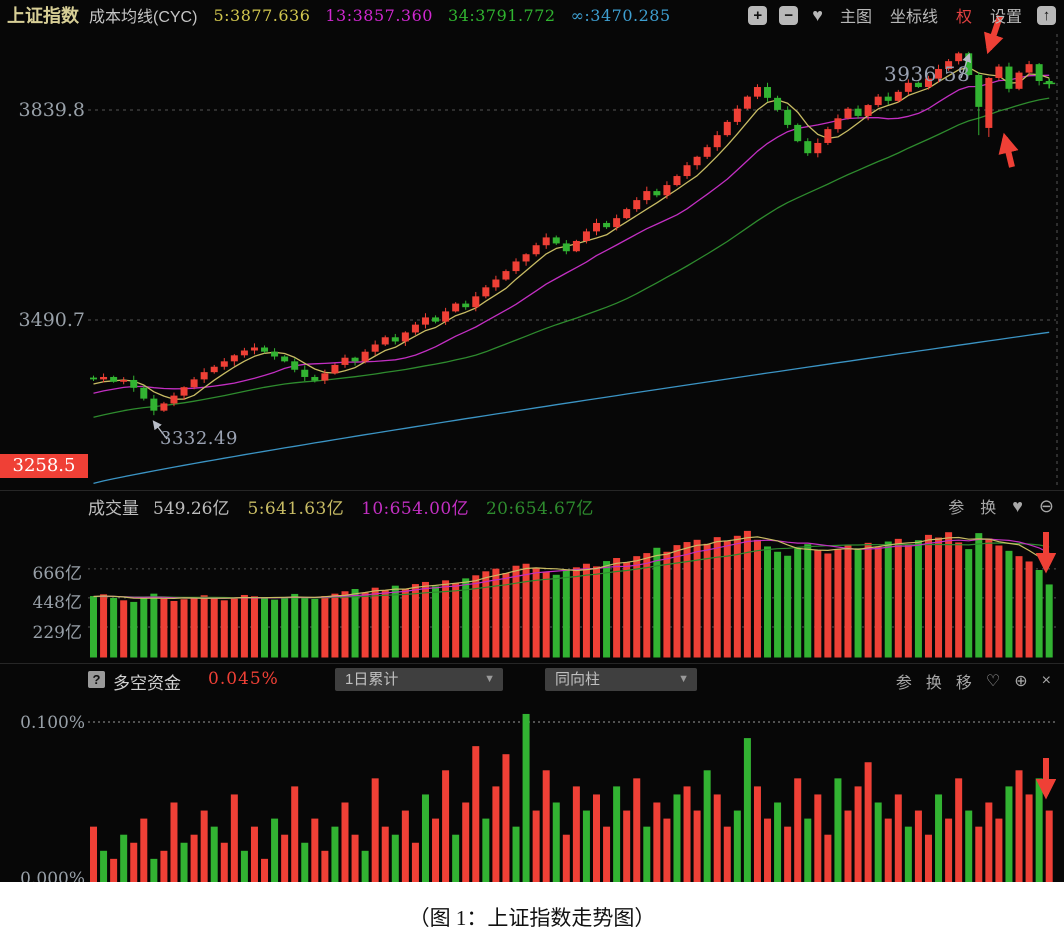 The height and width of the screenshot is (948, 1064). I want to click on main-chart-button: 主图, so click(855, 17).